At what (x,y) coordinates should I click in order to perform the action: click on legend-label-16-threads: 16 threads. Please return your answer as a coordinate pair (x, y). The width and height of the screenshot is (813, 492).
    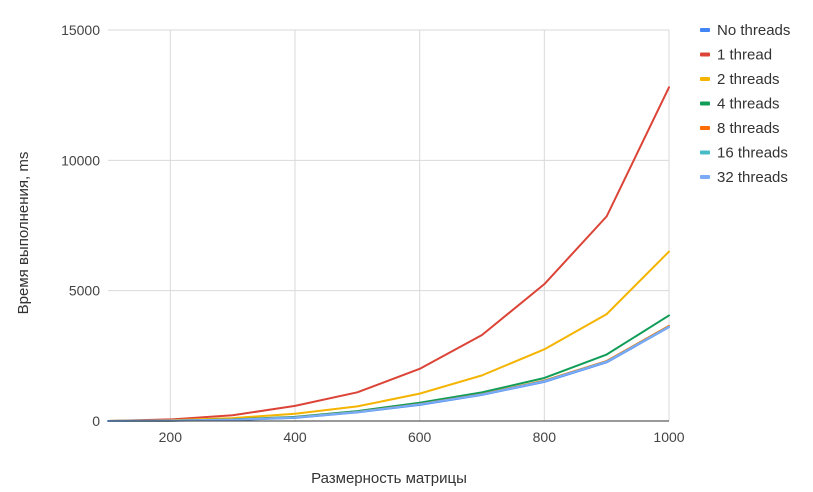
    Looking at the image, I should click on (752, 153).